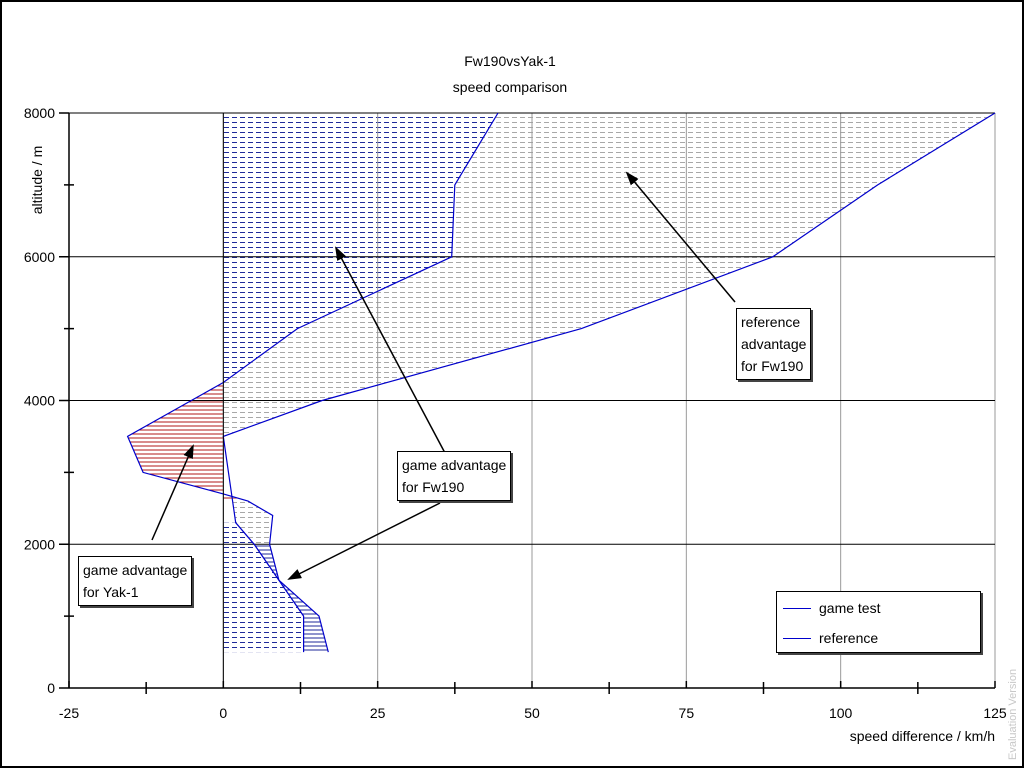  Describe the element at coordinates (532, 713) in the screenshot. I see `x-tick-label: 50` at that location.